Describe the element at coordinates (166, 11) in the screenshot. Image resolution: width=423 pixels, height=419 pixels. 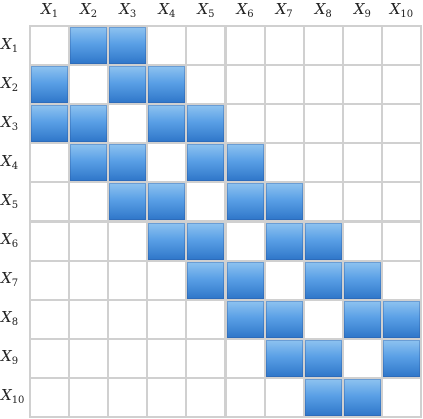
I see `column-label-4: X4` at that location.